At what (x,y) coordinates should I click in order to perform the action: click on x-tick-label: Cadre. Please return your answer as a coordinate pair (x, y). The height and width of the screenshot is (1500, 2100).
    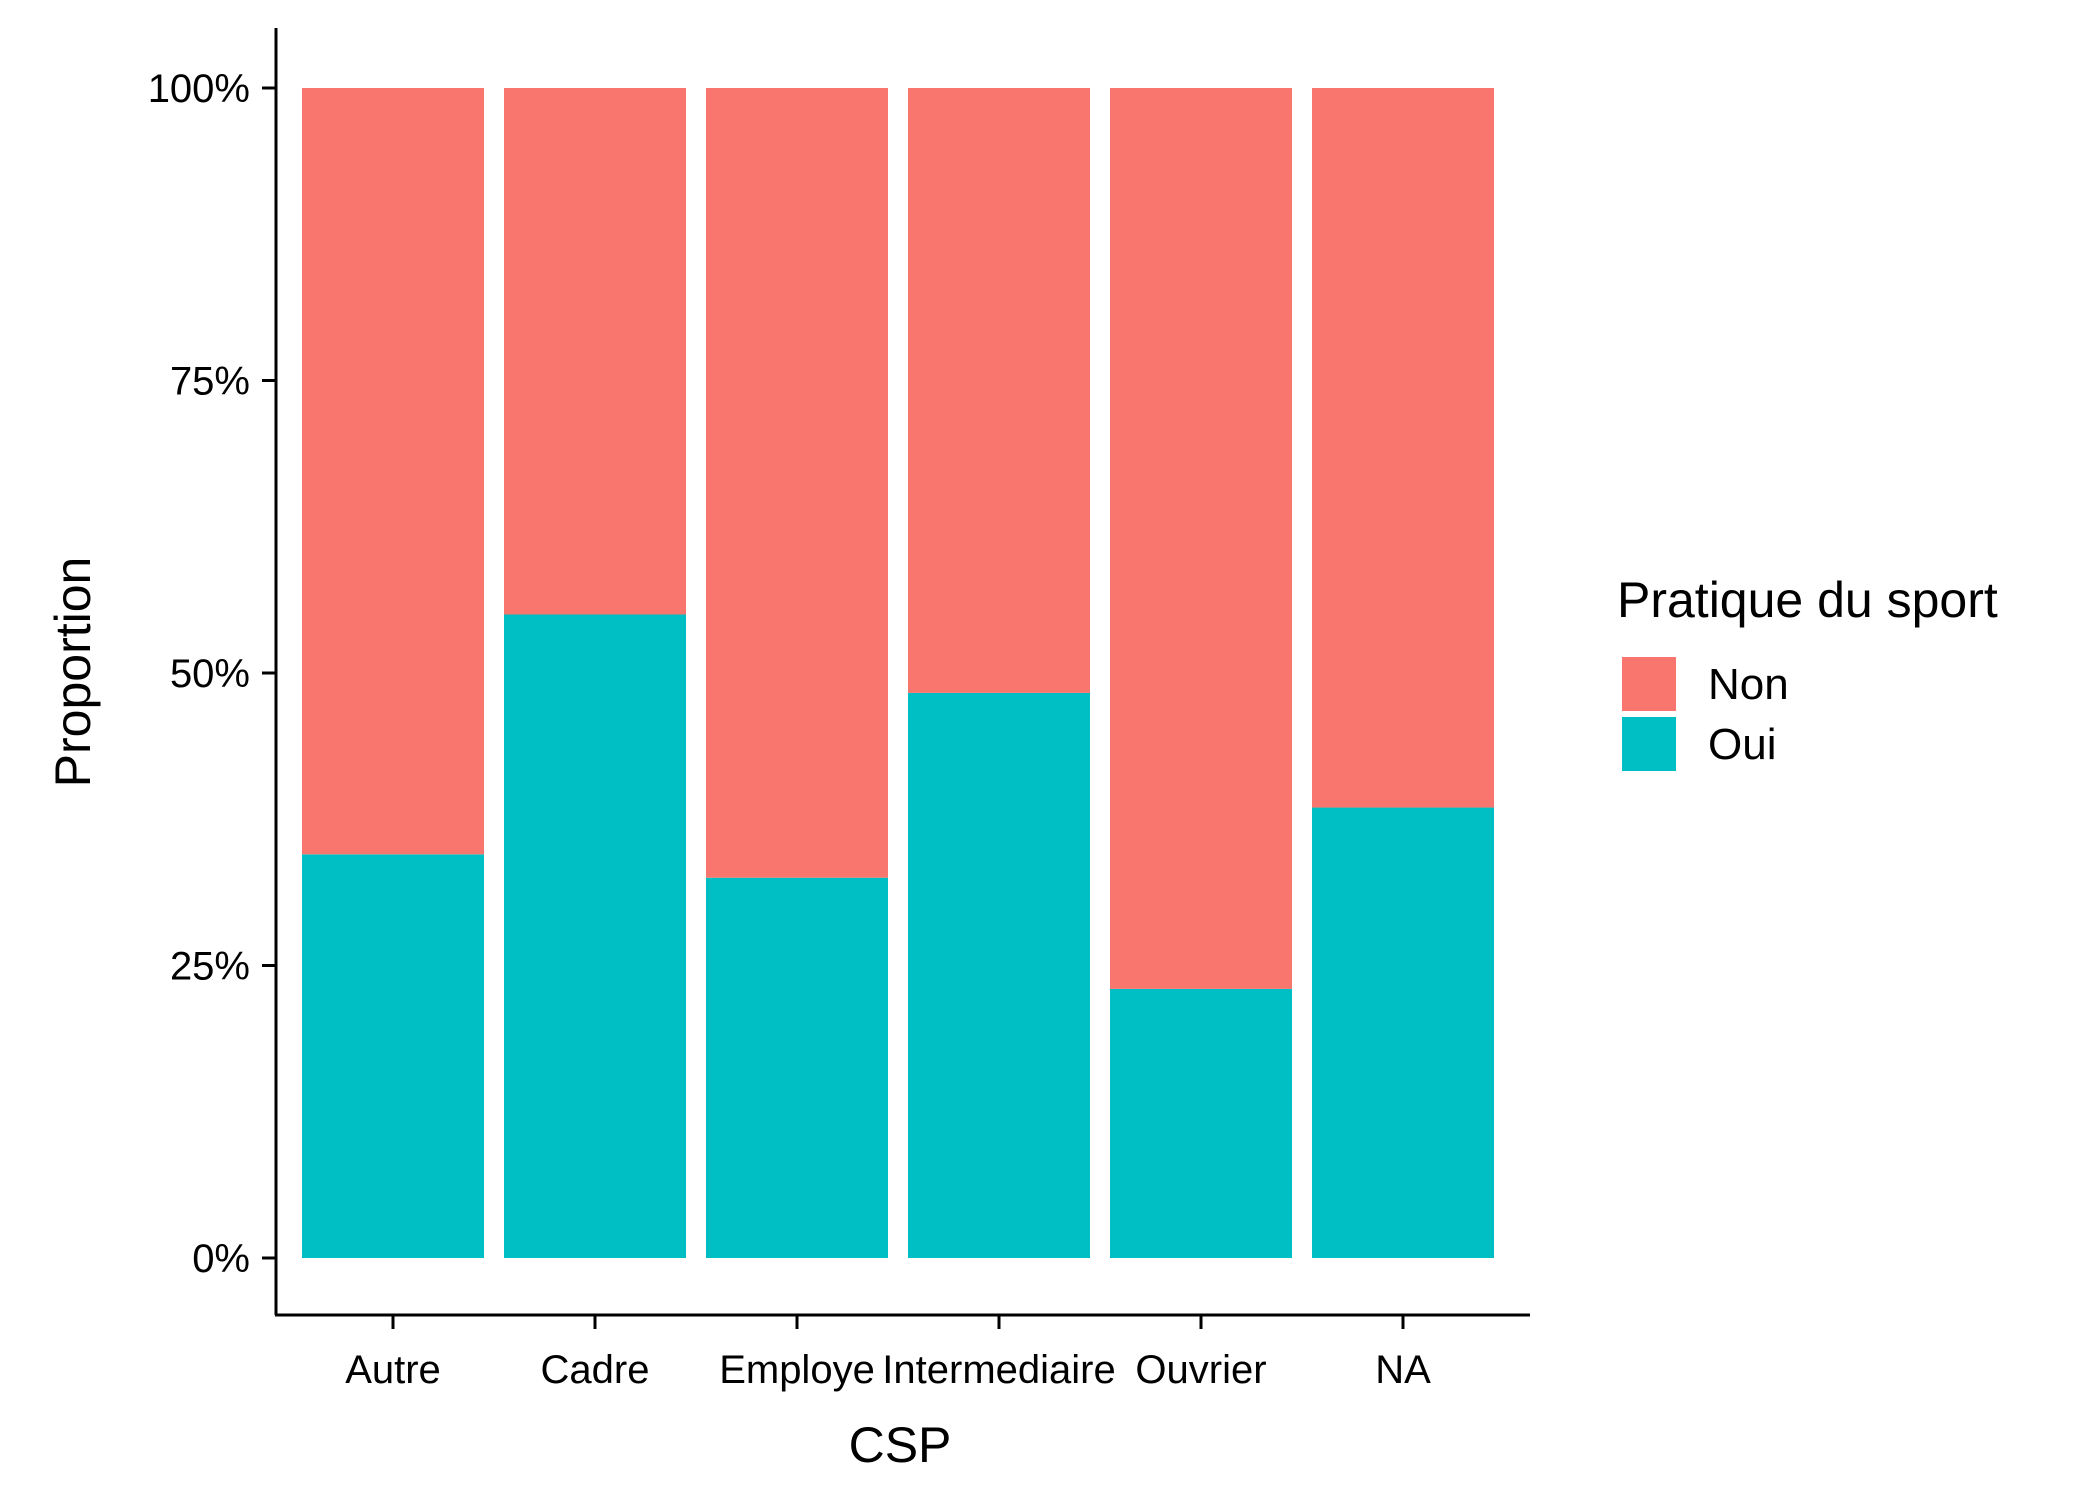
    Looking at the image, I should click on (595, 1370).